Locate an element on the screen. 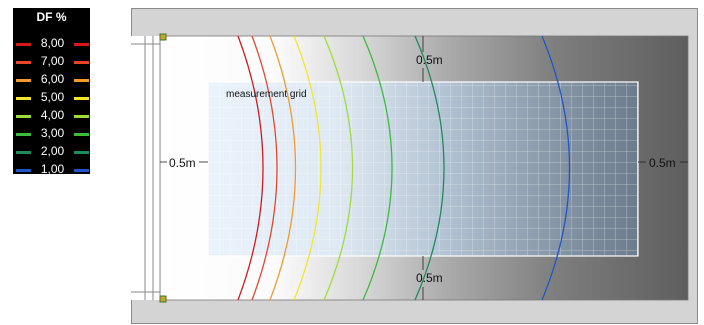 This screenshot has height=325, width=704. legend-row-1: 1,00 is located at coordinates (51, 170).